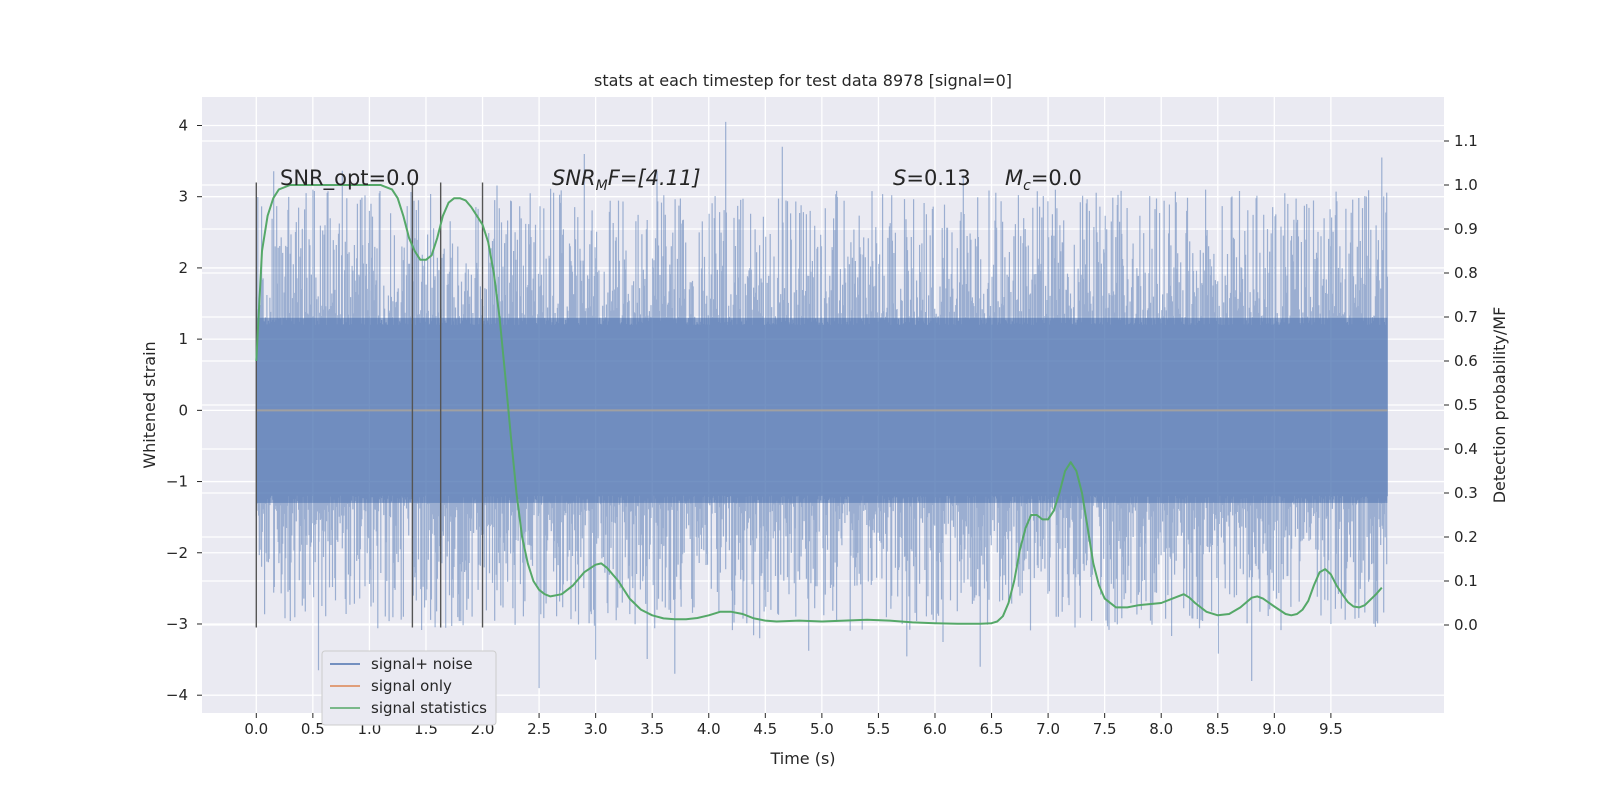 The height and width of the screenshot is (800, 1600). Describe the element at coordinates (596, 729) in the screenshot. I see `x-tick-label: 3.0` at that location.